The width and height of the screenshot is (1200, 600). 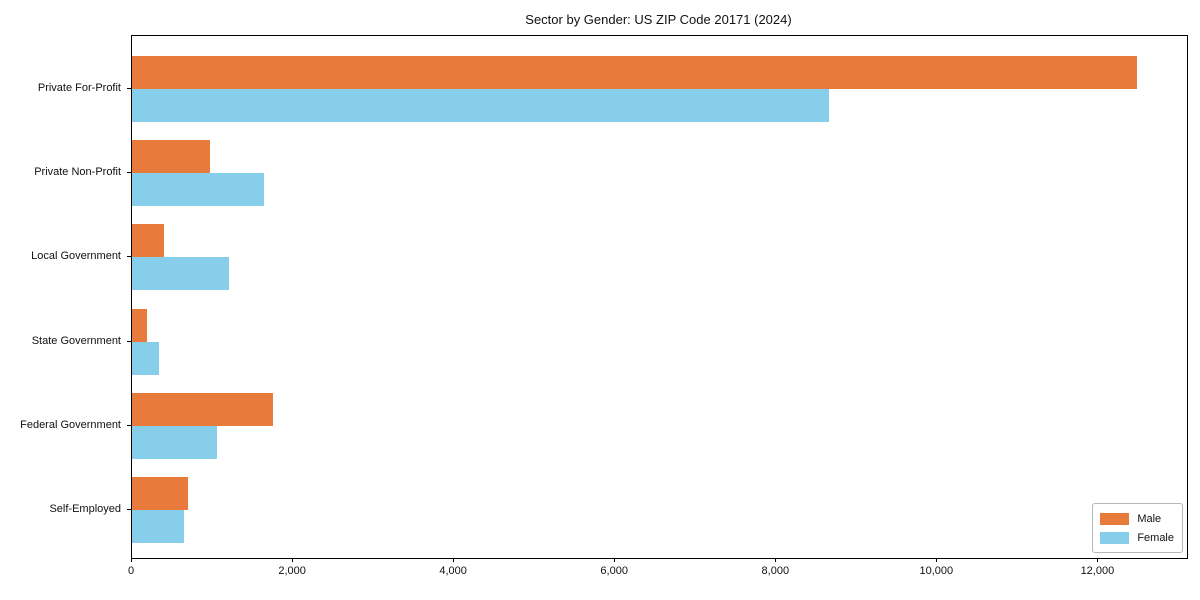 What do you see at coordinates (70, 424) in the screenshot?
I see `y-axis-category-label-federal-government: Federal Government` at bounding box center [70, 424].